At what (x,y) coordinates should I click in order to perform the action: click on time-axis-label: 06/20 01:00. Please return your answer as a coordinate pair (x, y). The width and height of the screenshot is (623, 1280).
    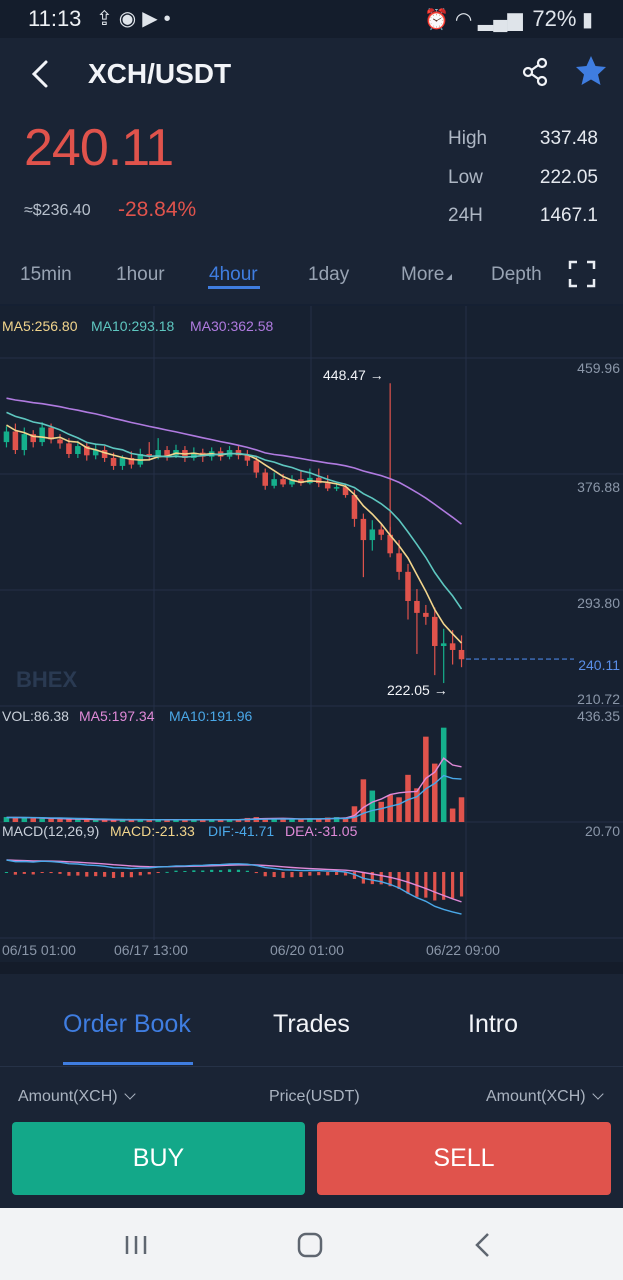
    Looking at the image, I should click on (307, 950).